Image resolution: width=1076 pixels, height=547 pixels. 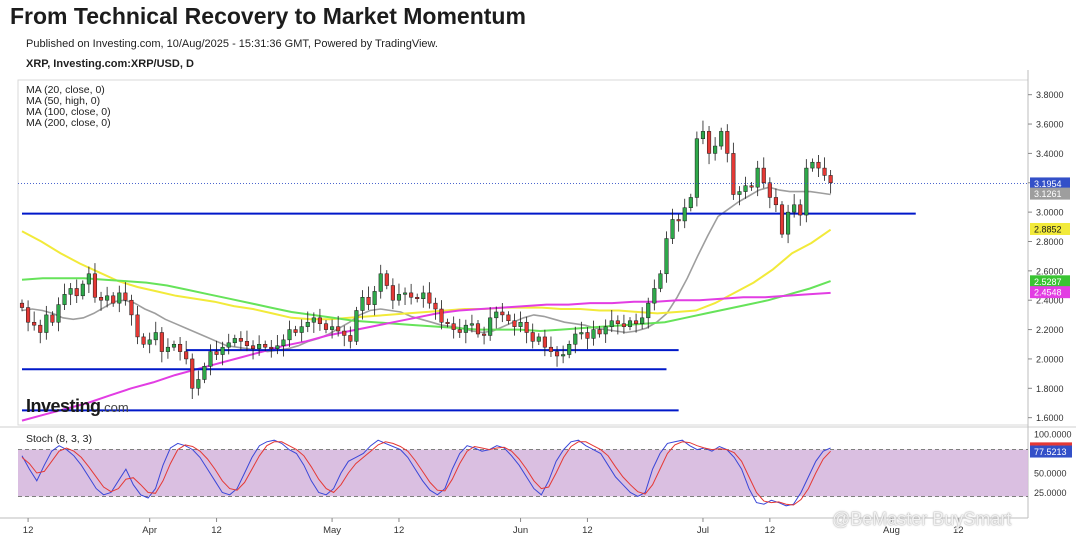 What do you see at coordinates (1053, 435) in the screenshot?
I see `stoch-tick-label: 100.0000` at bounding box center [1053, 435].